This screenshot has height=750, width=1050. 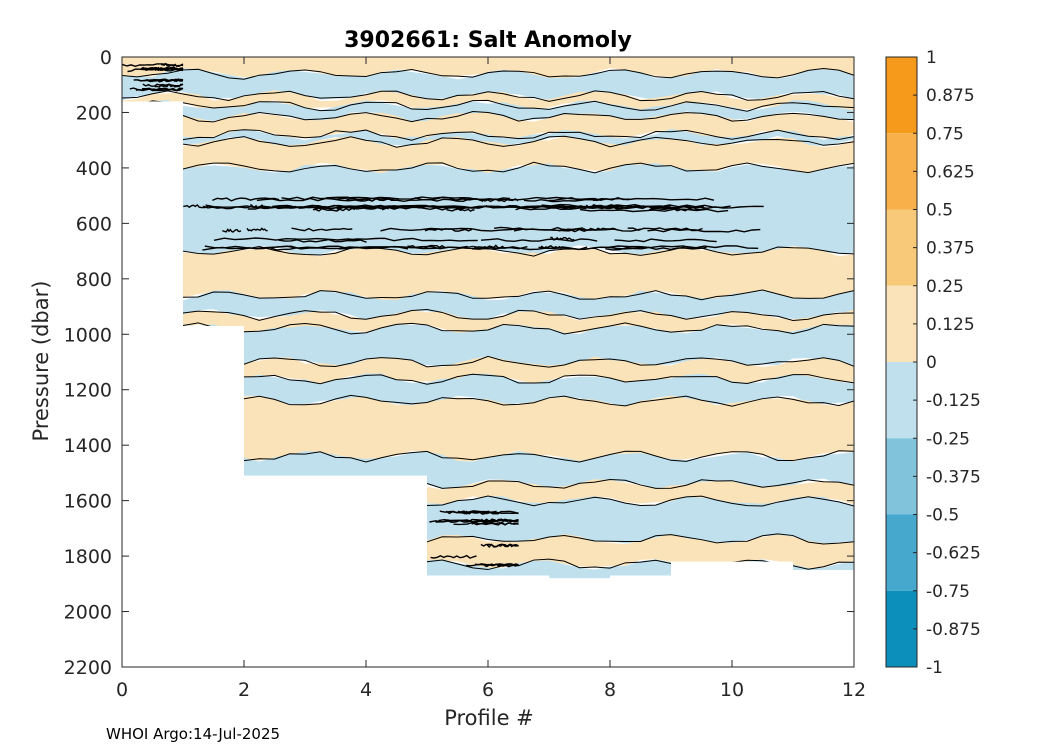 I want to click on colorbar-tick-label: 0, so click(x=931, y=363).